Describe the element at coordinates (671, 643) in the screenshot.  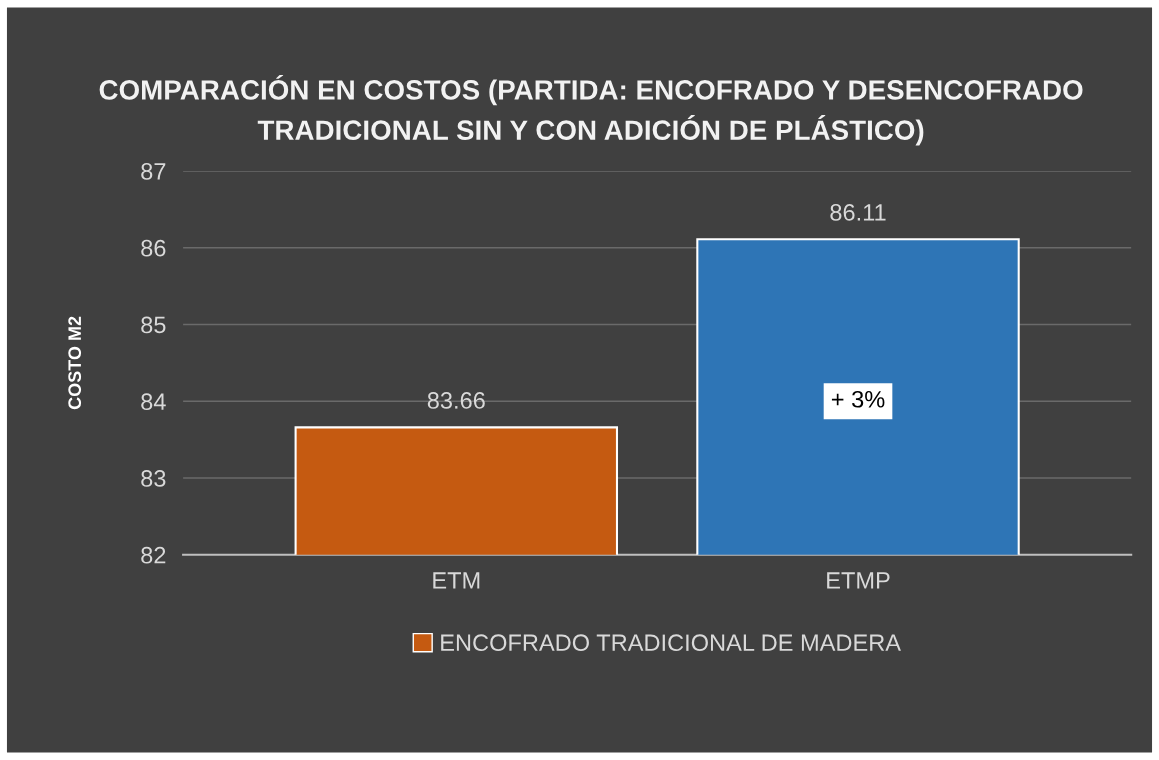
I see `legend-label: ENCOFRADO TRADICIONAL DE MADERA` at that location.